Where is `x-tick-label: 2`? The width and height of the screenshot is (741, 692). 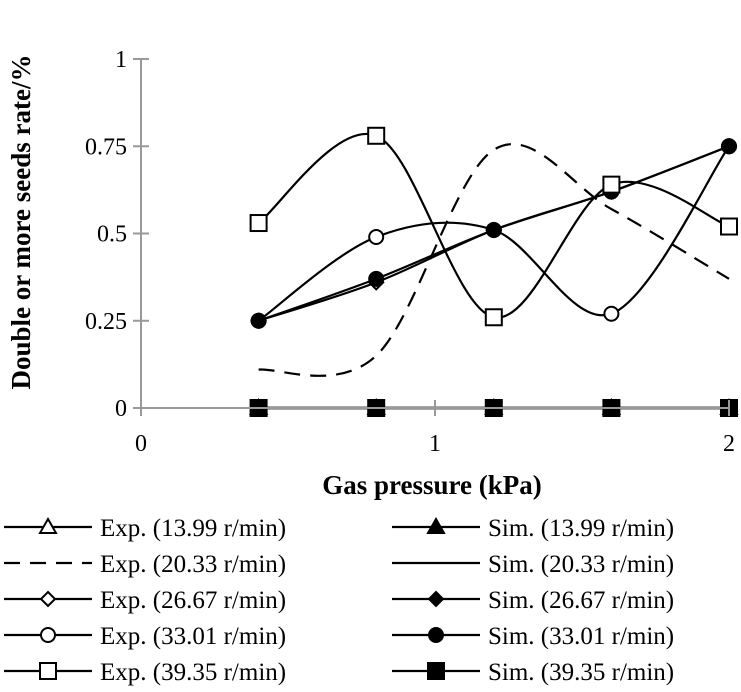 x-tick-label: 2 is located at coordinates (729, 444).